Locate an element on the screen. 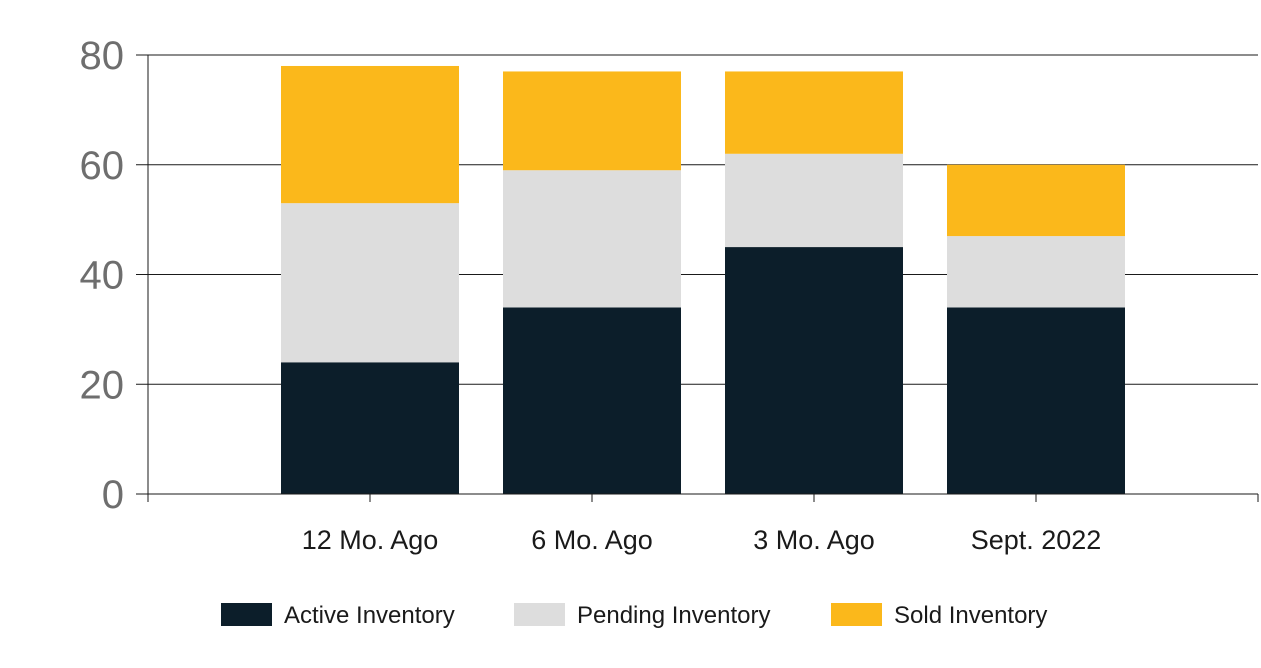  legend-label: Pending Inventory is located at coordinates (673, 615).